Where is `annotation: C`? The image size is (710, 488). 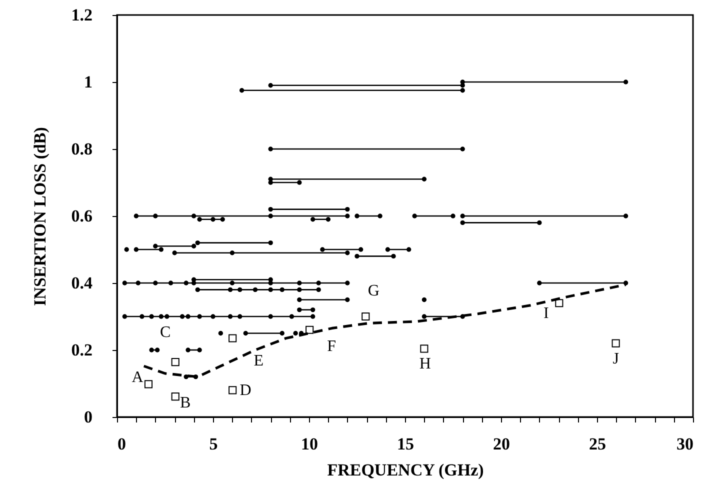
annotation: C is located at coordinates (165, 333).